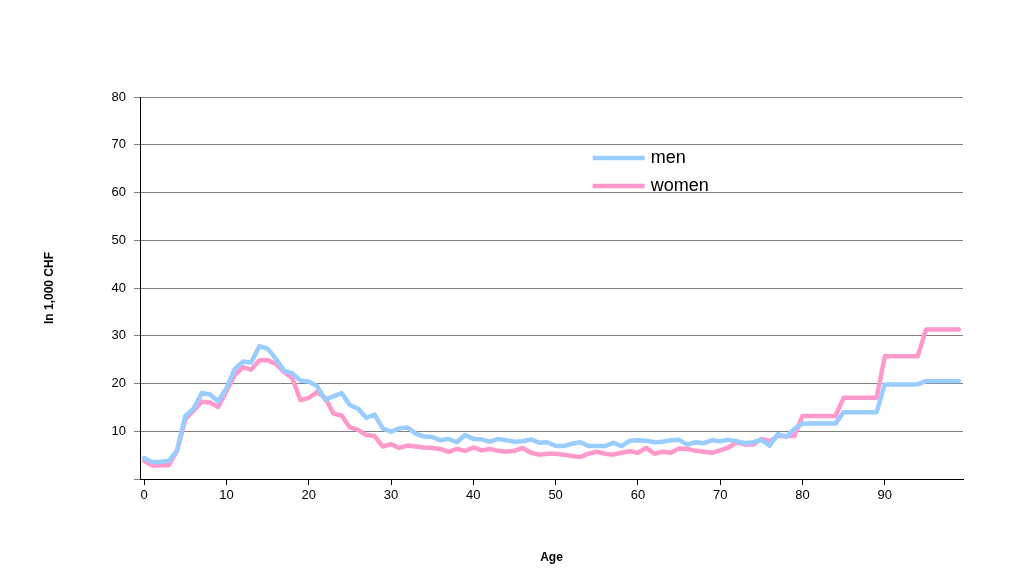  What do you see at coordinates (720, 495) in the screenshot?
I see `x-tick-label: 70` at bounding box center [720, 495].